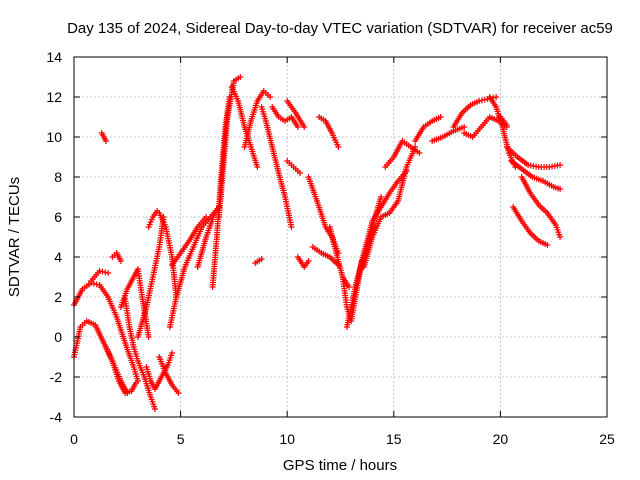 The image size is (640, 480). I want to click on y-tick-label: 6, so click(58, 217).